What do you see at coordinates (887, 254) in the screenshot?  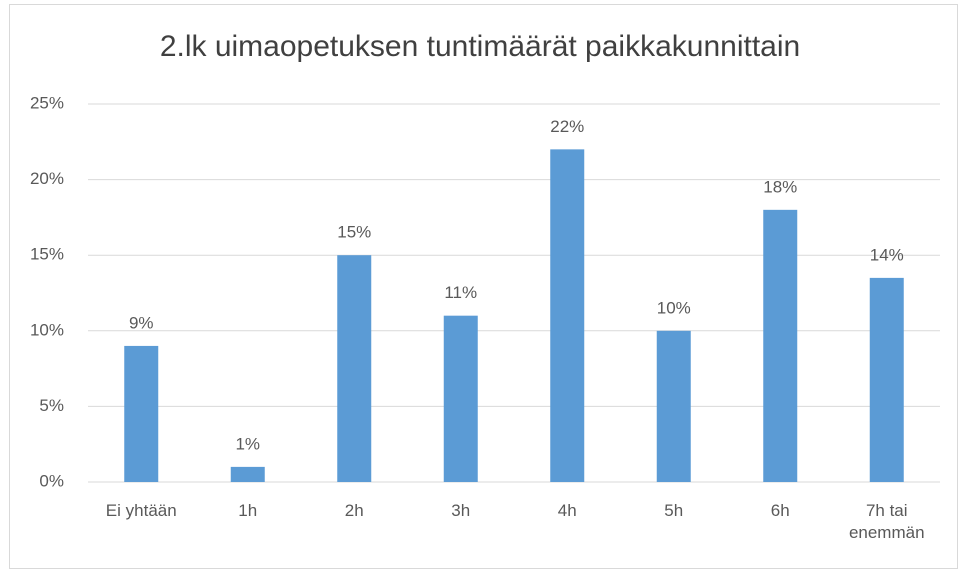 I see `data-label: 14%` at bounding box center [887, 254].